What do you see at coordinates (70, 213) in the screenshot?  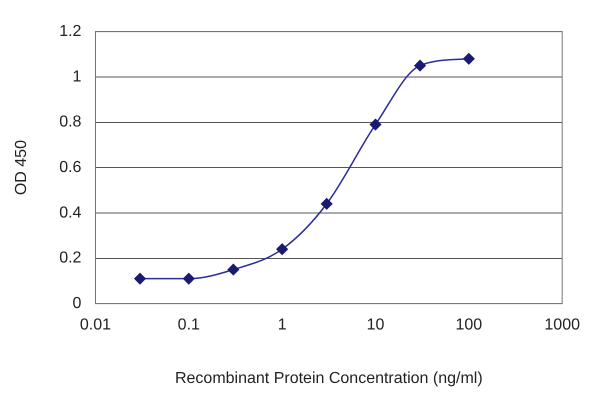 I see `y-tick-label: 0.4` at bounding box center [70, 213].